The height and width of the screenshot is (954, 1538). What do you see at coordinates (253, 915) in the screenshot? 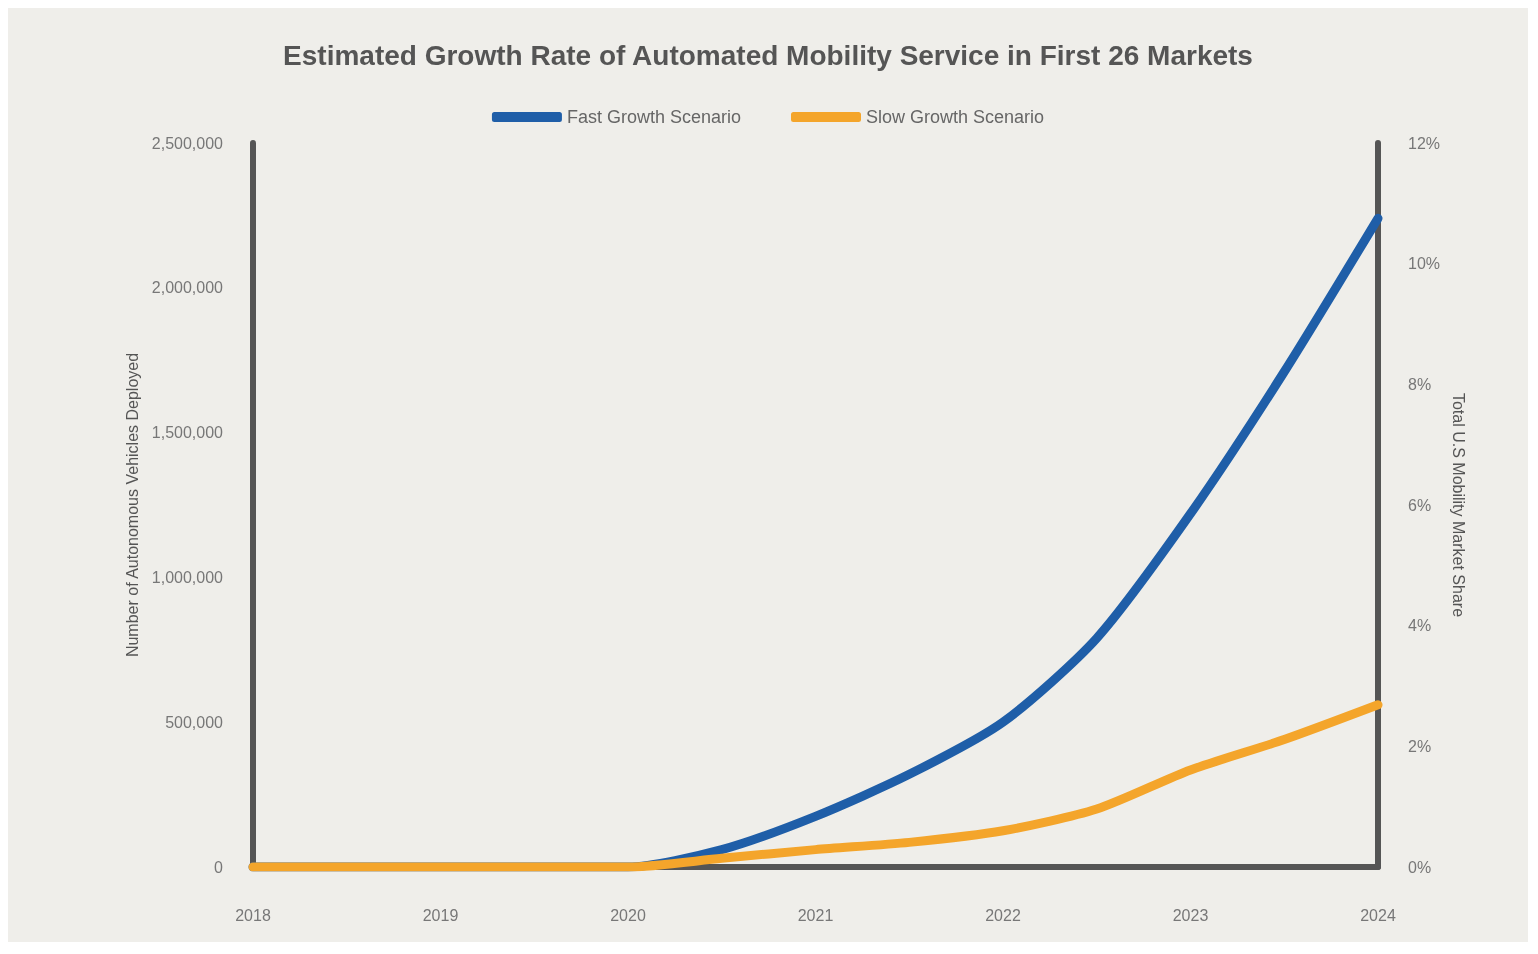
I see `x-tick-label: 2018` at bounding box center [253, 915].